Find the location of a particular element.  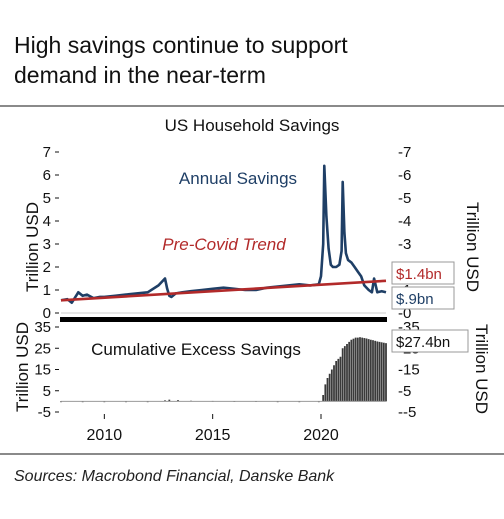

upper-ytick-left-4: 4 is located at coordinates (47, 221).